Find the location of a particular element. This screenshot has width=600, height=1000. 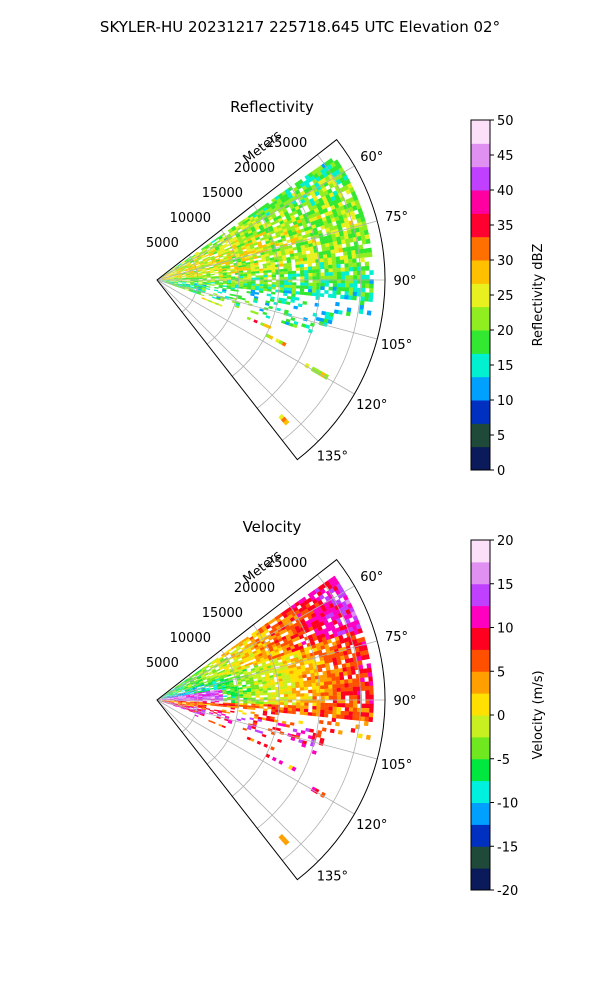

colorbar: -20 -15 -10 -5 0 5 10 15 20 Velocity (m/s) is located at coordinates (508, 716).